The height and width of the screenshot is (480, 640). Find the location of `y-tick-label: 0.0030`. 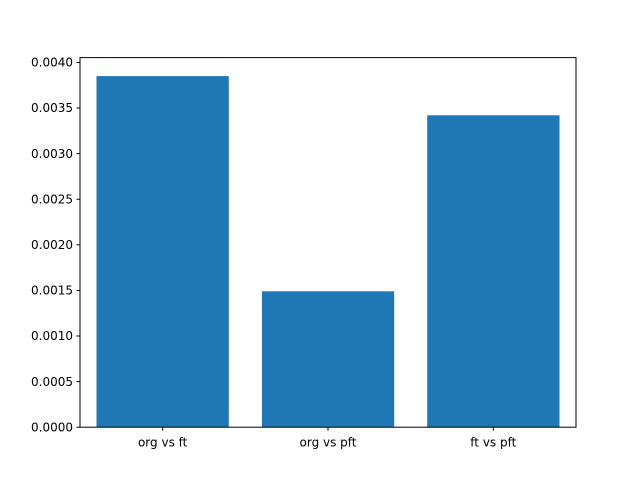

y-tick-label: 0.0030 is located at coordinates (52, 154).